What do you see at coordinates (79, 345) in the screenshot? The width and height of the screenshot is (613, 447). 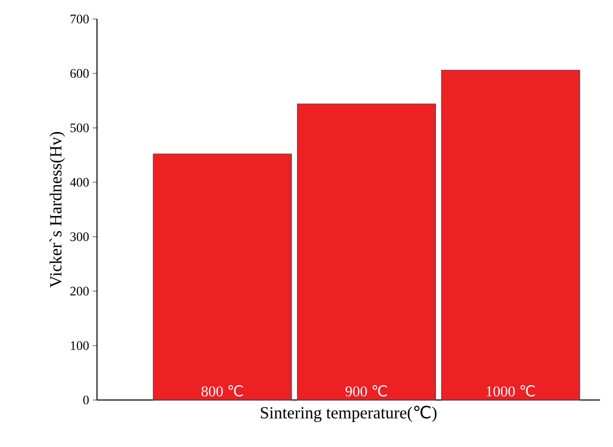 I see `y-tick-label: 100` at bounding box center [79, 345].